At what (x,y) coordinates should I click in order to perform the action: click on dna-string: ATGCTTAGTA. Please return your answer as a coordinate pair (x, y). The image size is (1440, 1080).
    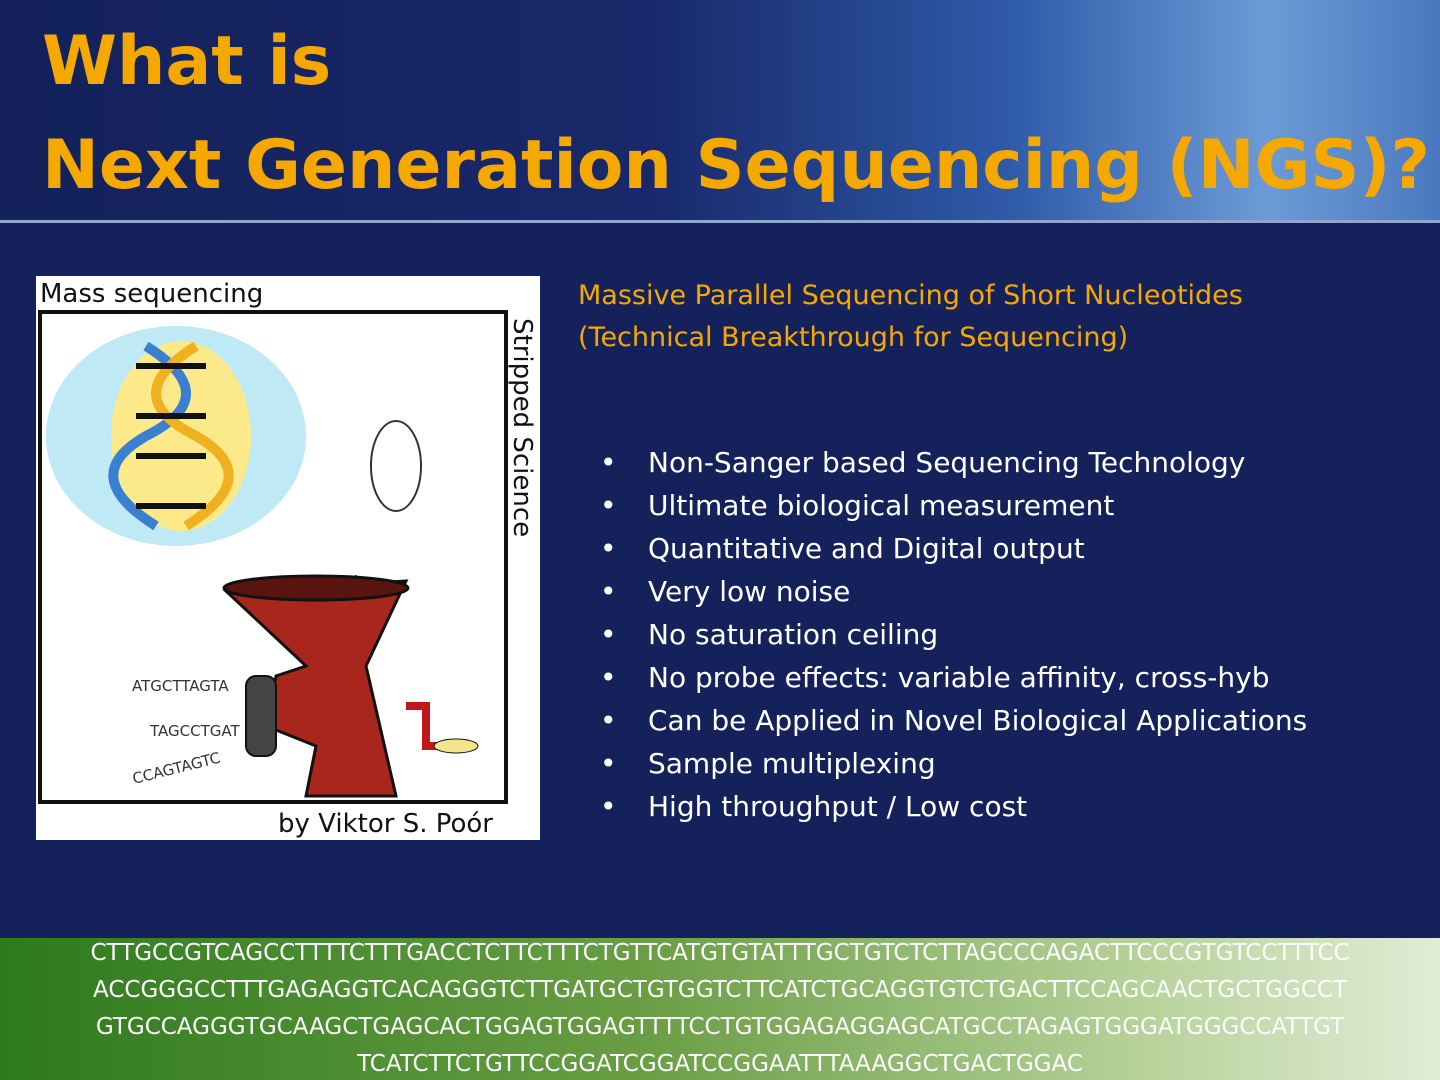
    Looking at the image, I should click on (180, 686).